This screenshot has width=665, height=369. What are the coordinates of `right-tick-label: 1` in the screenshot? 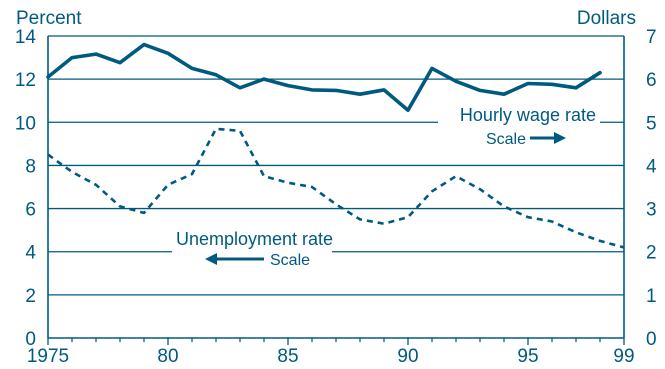 It's located at (651, 296).